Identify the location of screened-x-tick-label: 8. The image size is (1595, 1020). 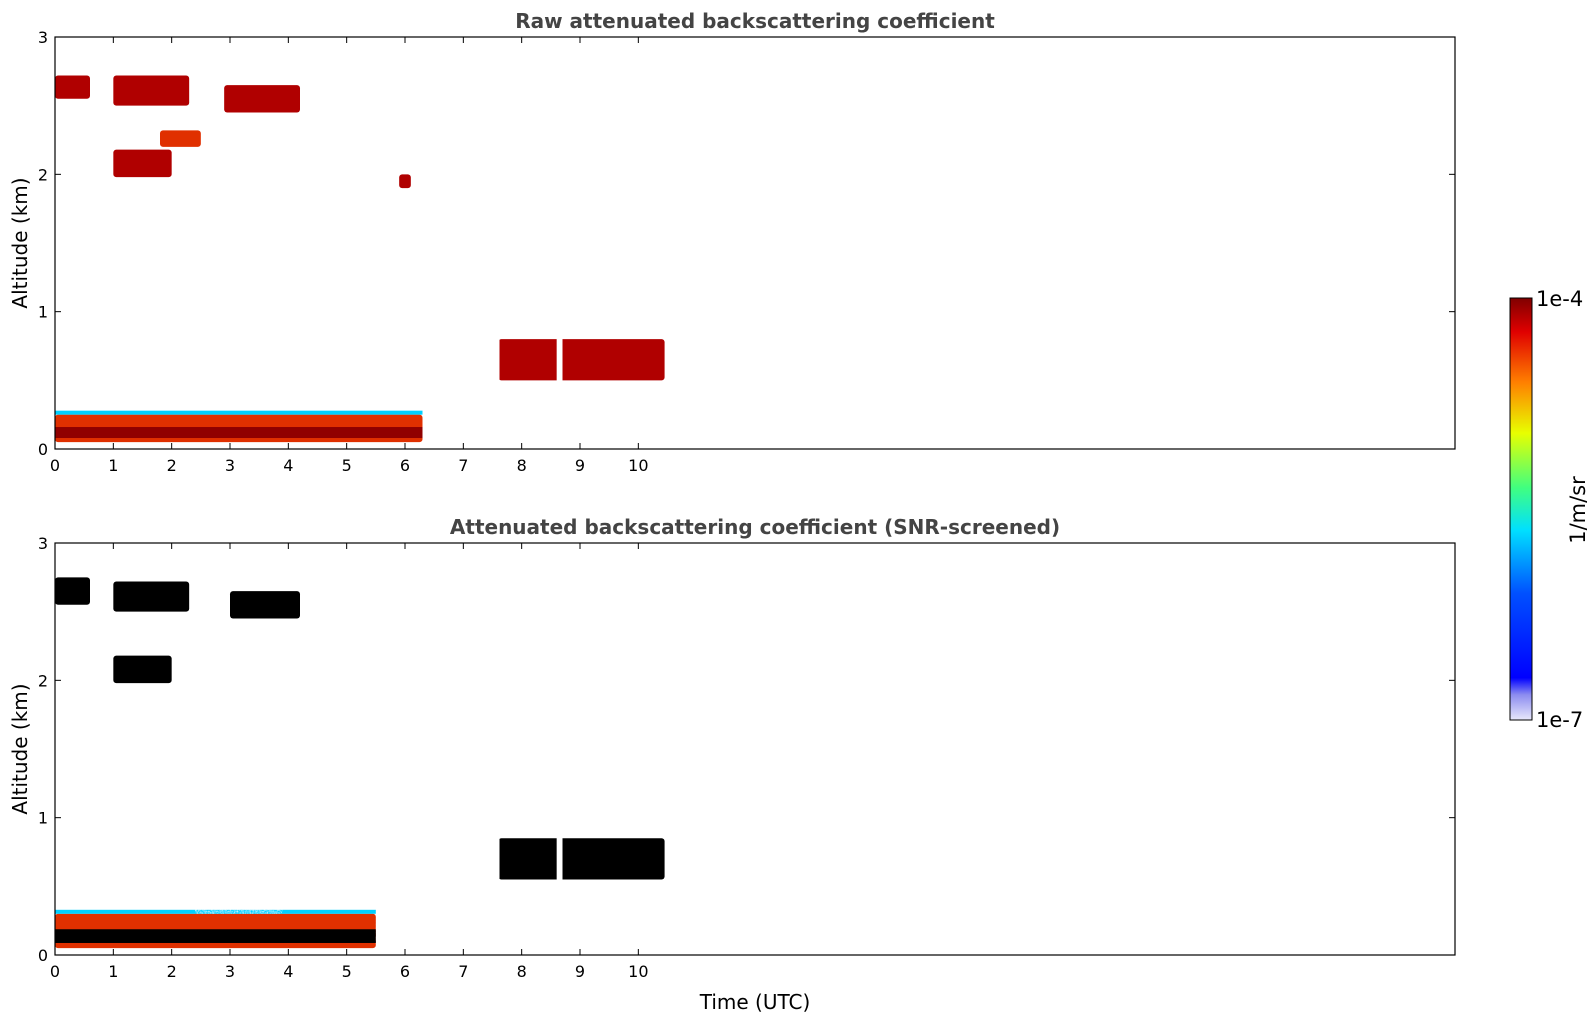
(522, 971).